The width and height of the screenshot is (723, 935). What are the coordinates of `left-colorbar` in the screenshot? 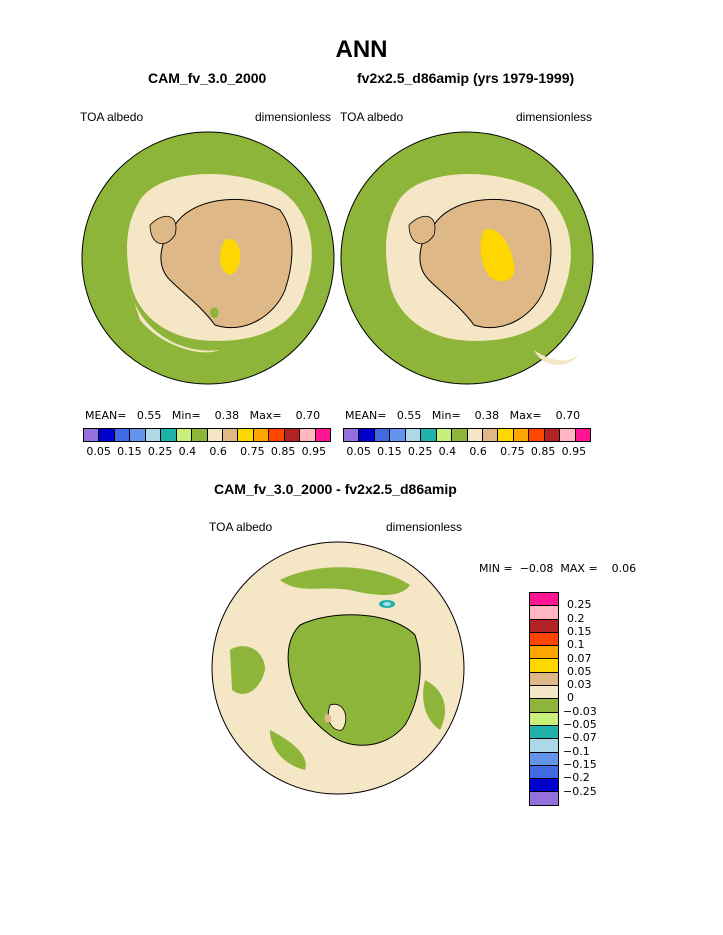 It's located at (207, 435).